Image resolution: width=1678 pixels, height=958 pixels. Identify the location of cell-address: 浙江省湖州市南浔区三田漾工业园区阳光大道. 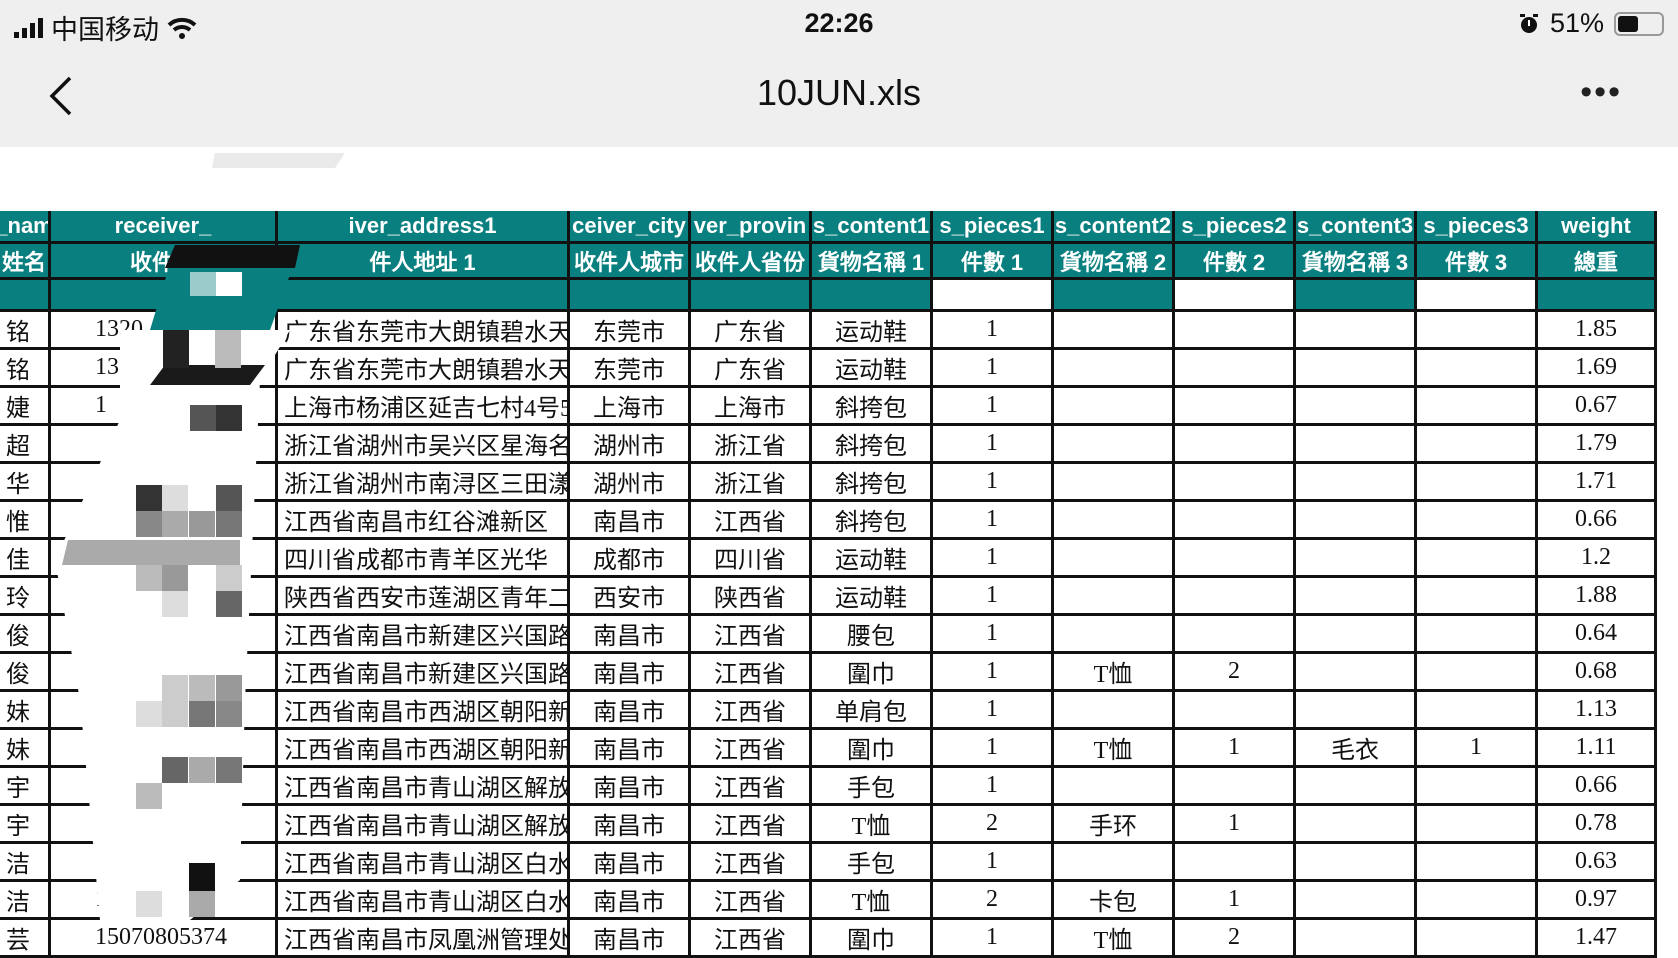
(424, 483).